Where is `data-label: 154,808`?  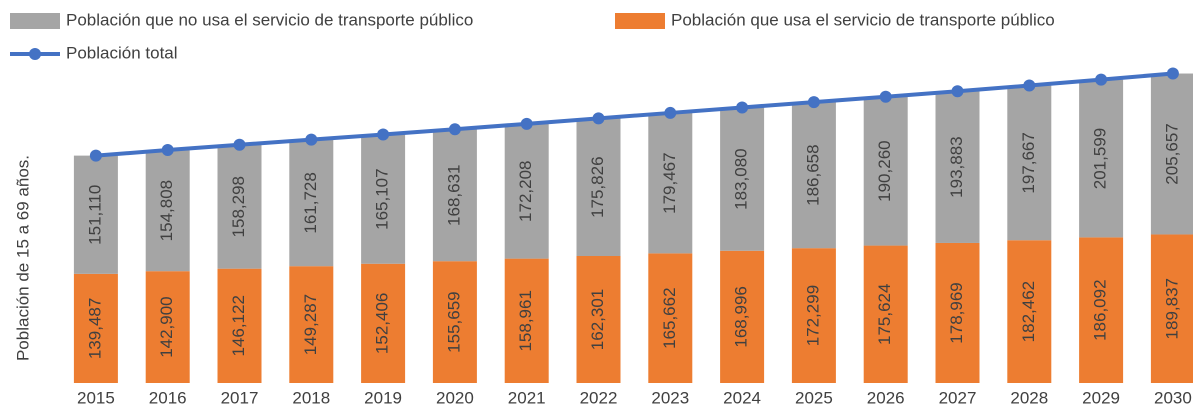 data-label: 154,808 is located at coordinates (166, 210).